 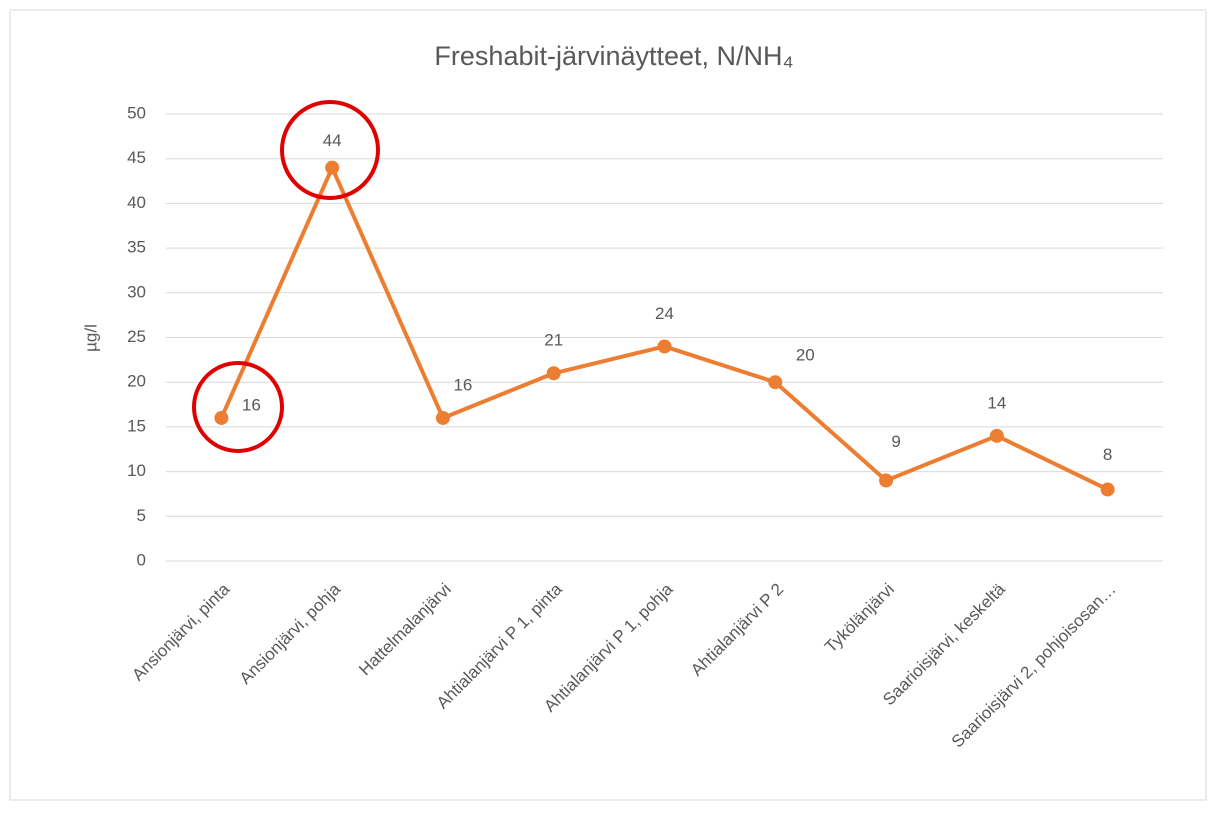 I want to click on data-label: 21, so click(x=553, y=340).